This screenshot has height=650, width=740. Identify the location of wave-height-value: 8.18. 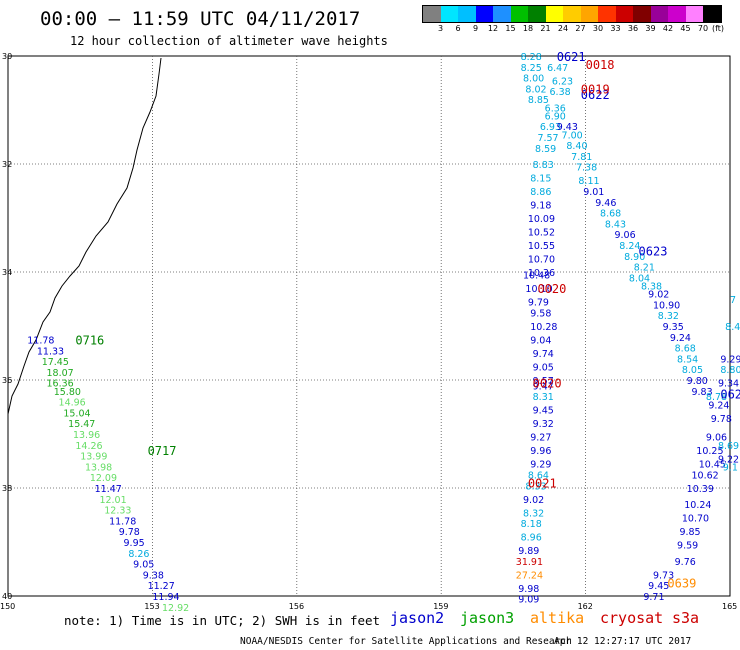
(531, 524).